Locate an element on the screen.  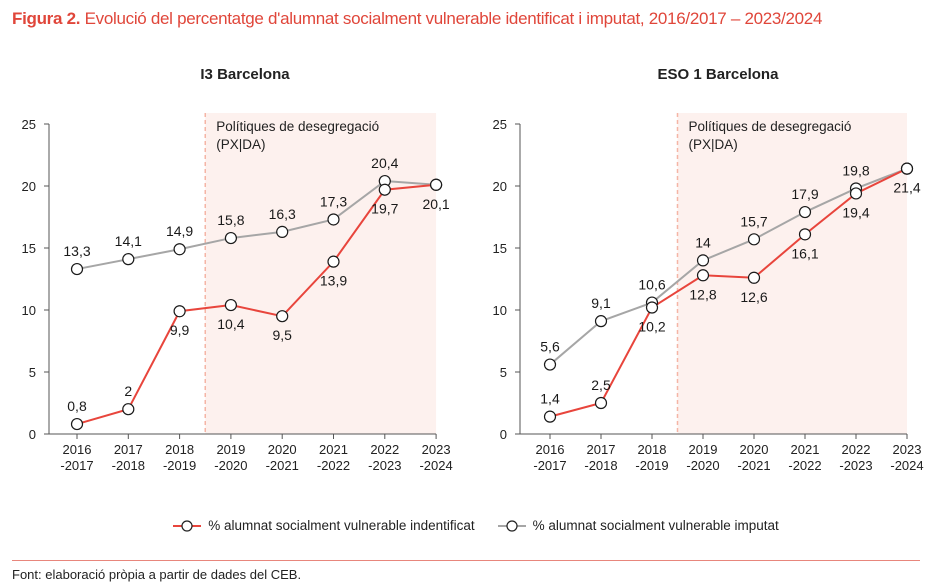
policy-annotation-line: Polítiques de desegregació is located at coordinates (770, 126).